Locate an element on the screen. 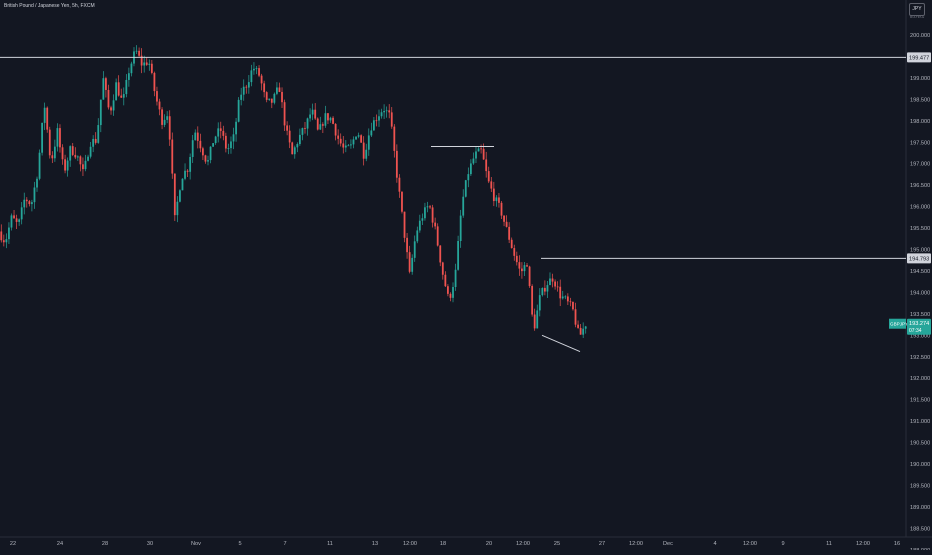  x-tick-label: 27 is located at coordinates (602, 544).